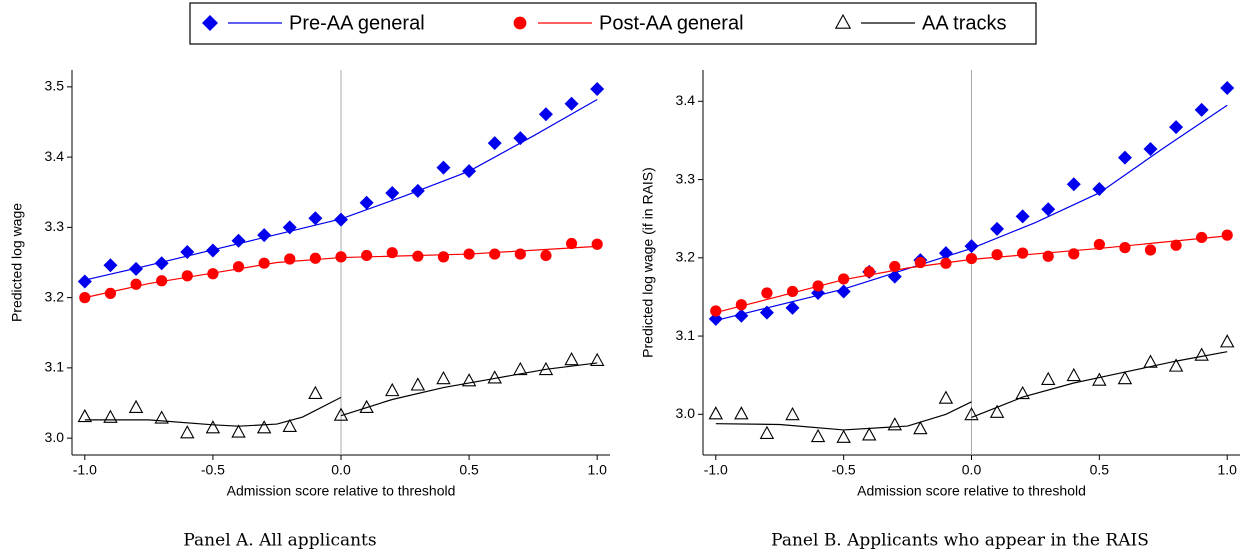 This screenshot has width=1250, height=558. What do you see at coordinates (964, 23) in the screenshot?
I see `legend-label: AA tracks` at bounding box center [964, 23].